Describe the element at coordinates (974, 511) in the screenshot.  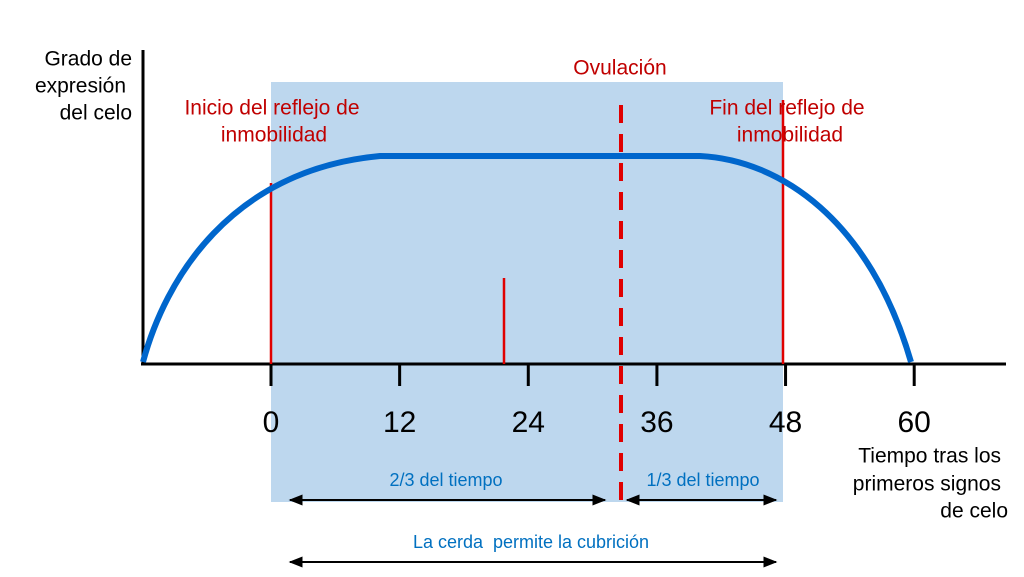
I see `x-label: de celo` at that location.